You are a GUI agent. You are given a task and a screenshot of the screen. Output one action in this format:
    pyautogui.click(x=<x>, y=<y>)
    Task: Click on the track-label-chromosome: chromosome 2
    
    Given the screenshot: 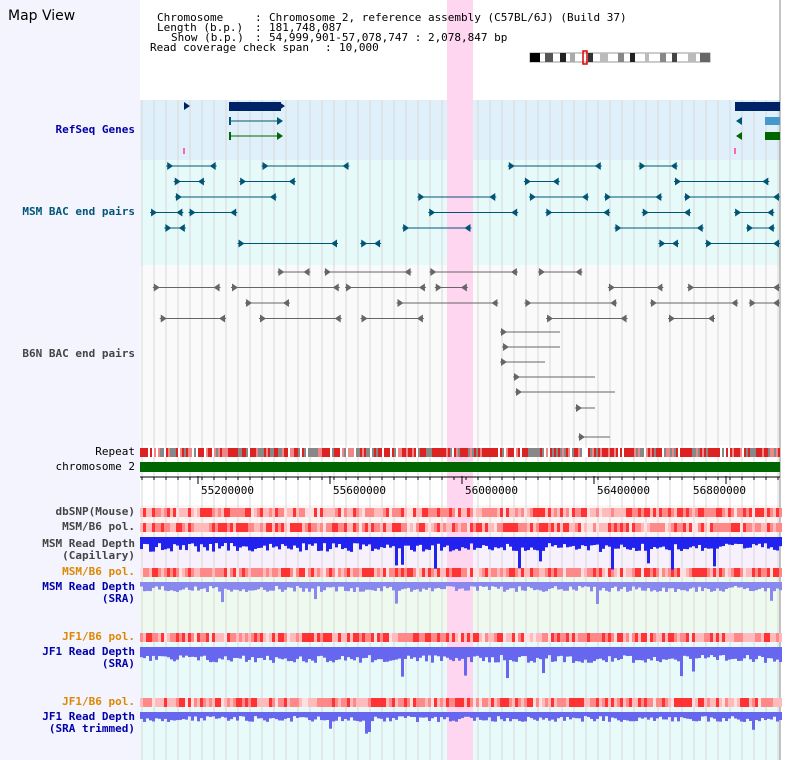 What is the action you would take?
    pyautogui.click(x=95, y=466)
    